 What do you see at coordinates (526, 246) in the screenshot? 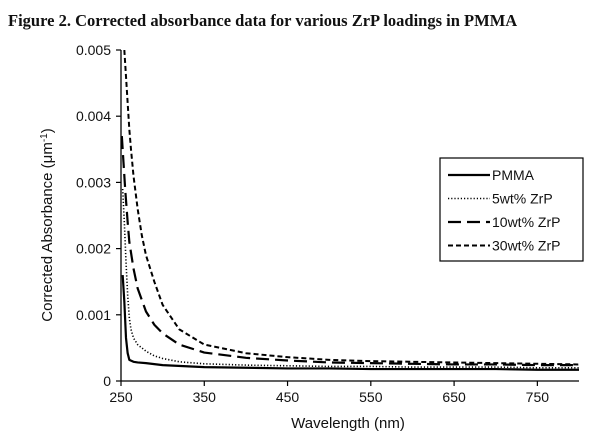
I see `legend-label: 30wt% ZrP` at bounding box center [526, 246].